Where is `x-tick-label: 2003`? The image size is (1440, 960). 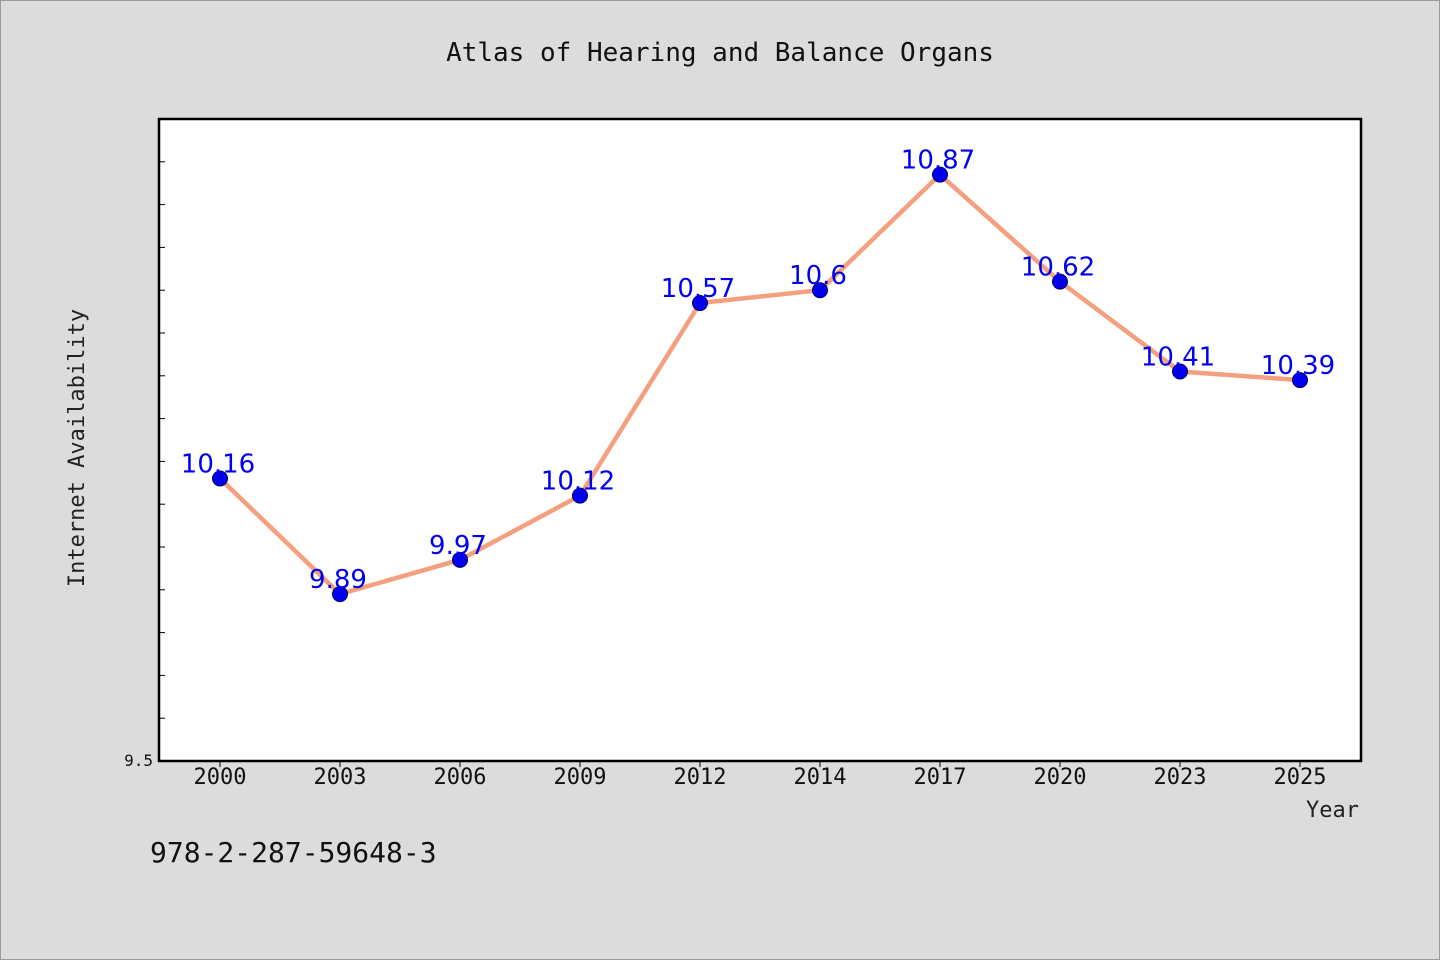 x-tick-label: 2003 is located at coordinates (340, 777).